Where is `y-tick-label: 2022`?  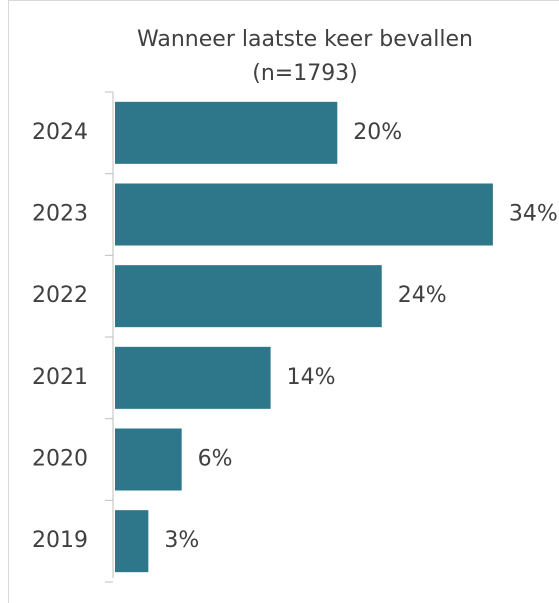
y-tick-label: 2022 is located at coordinates (60, 295).